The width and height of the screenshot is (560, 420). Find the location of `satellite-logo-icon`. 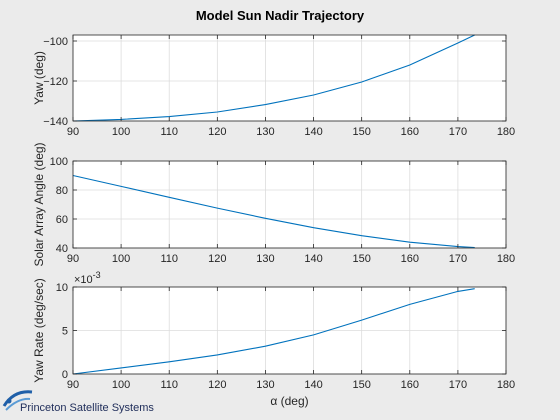

satellite-logo-icon is located at coordinates (17, 400).